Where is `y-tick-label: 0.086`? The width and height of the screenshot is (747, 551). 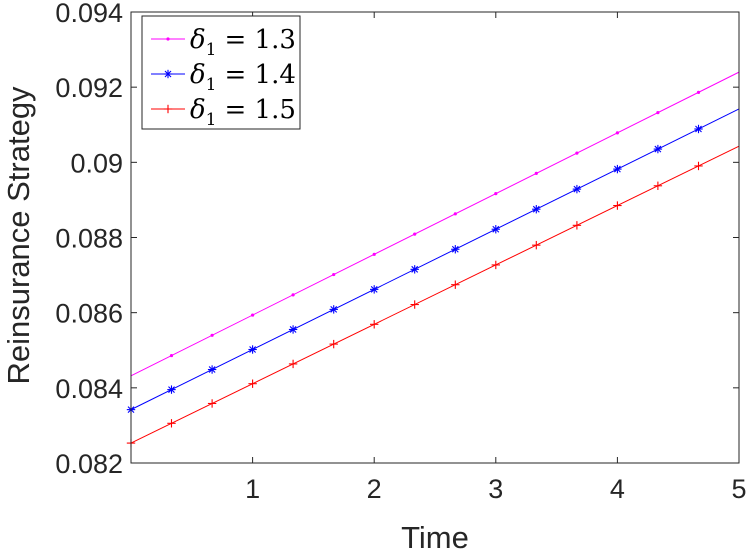 y-tick-label: 0.086 is located at coordinates (89, 314).